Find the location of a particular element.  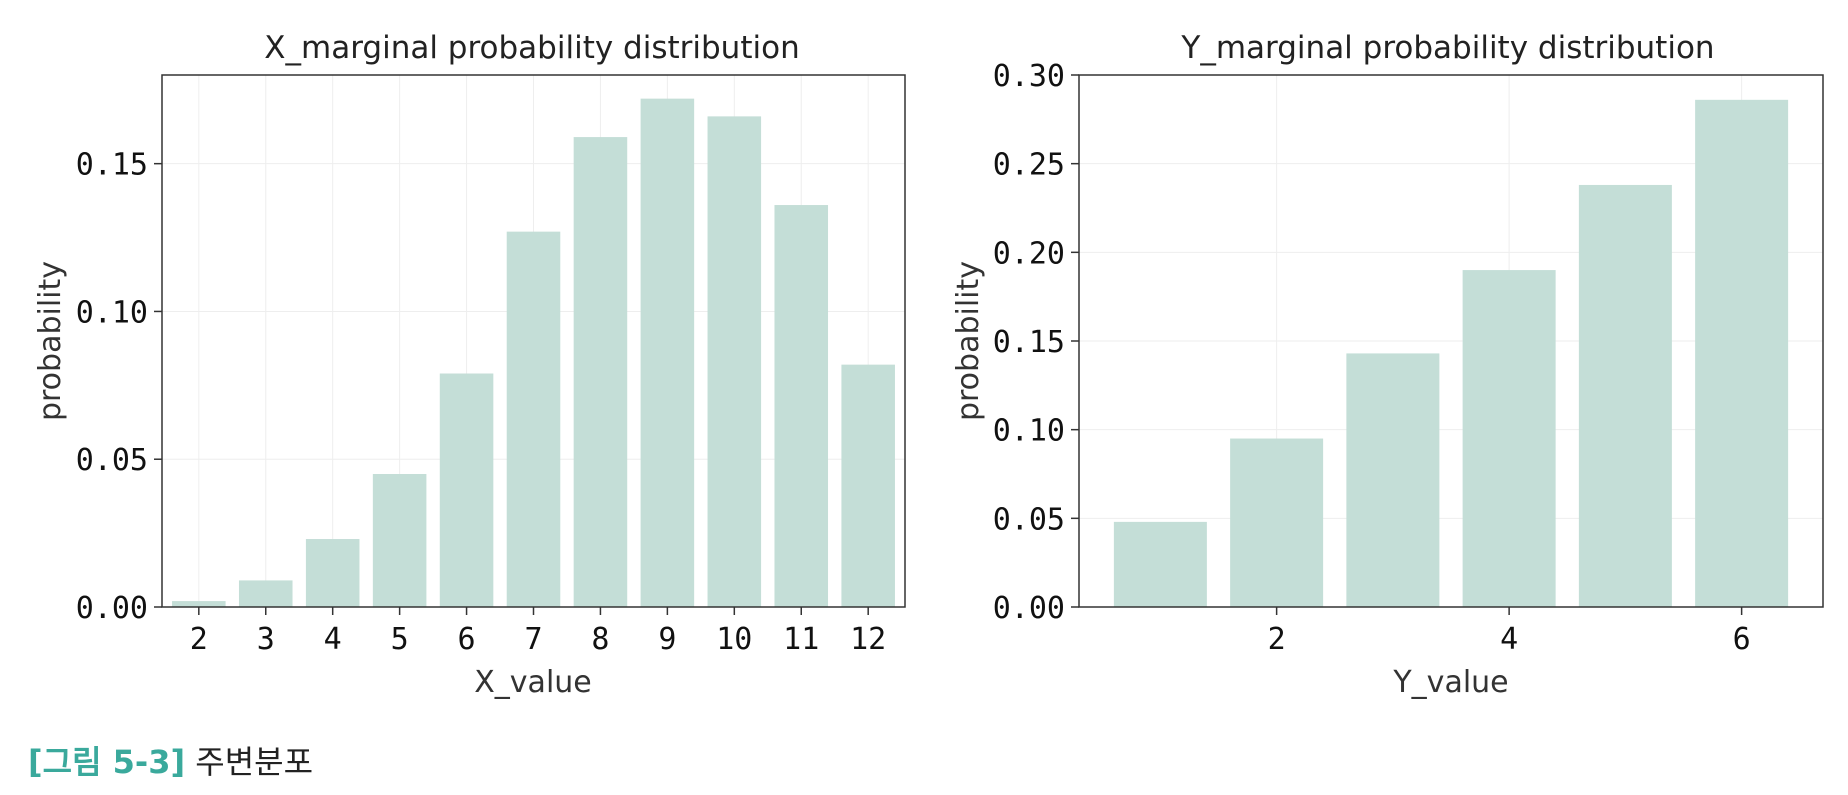

x-tick-label: 12 is located at coordinates (868, 639).